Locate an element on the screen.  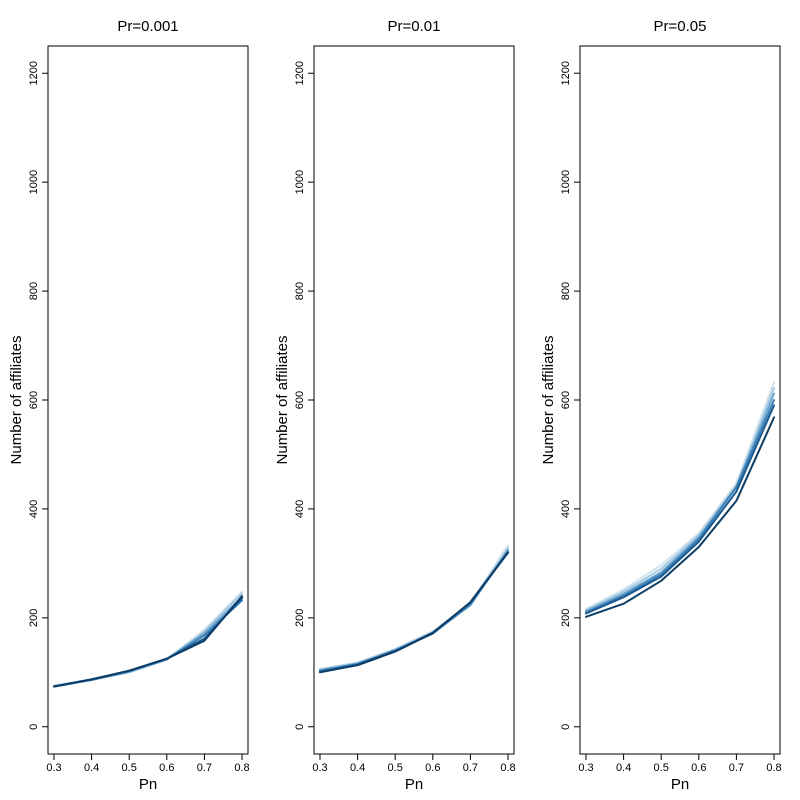
chart-title: Pr=0.001 is located at coordinates (147, 26).